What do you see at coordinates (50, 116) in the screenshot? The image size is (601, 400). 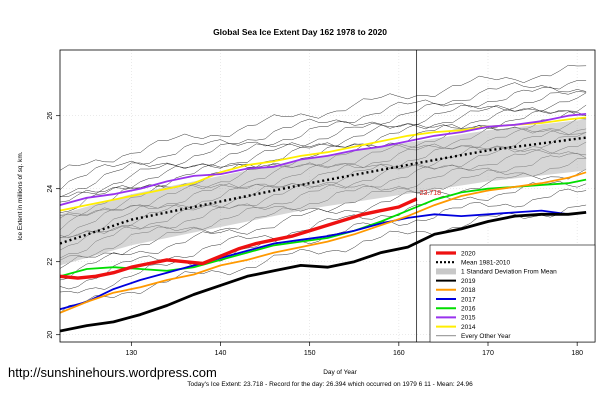 I see `y-tick-label: 26` at bounding box center [50, 116].